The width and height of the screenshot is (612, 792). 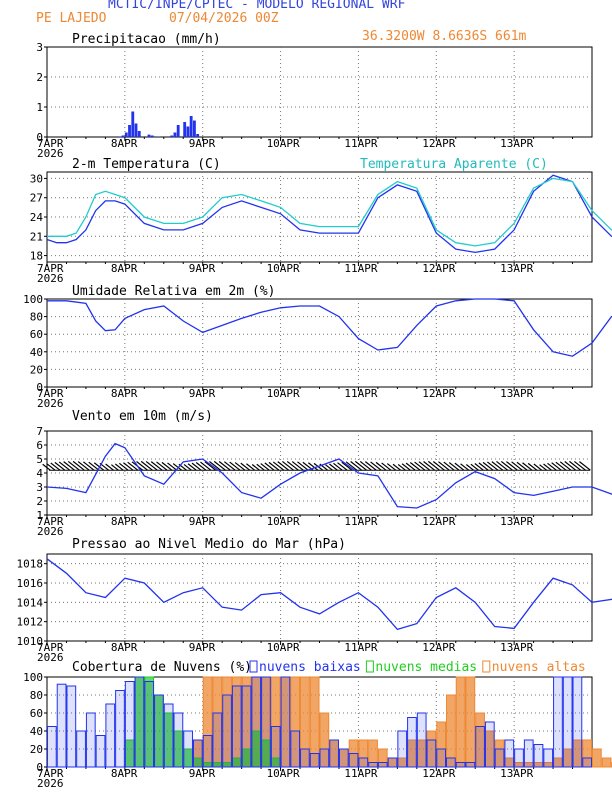 What do you see at coordinates (146, 39) in the screenshot?
I see `panel-title: Precipitacao (mm/h)` at bounding box center [146, 39].